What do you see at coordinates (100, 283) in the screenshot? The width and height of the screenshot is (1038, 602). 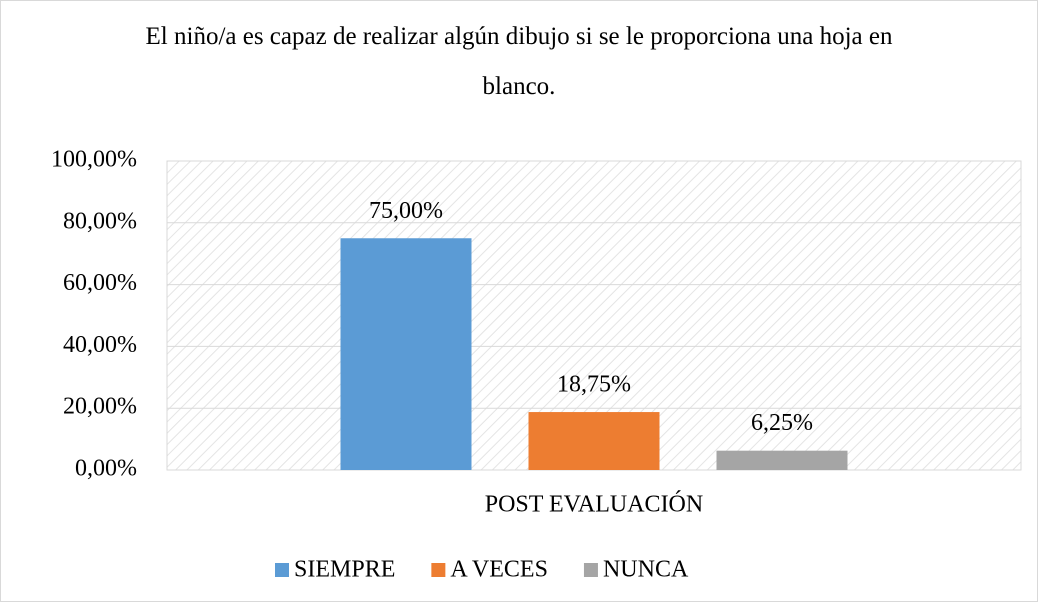 I see `y-tick-label: 60,00%` at bounding box center [100, 283].